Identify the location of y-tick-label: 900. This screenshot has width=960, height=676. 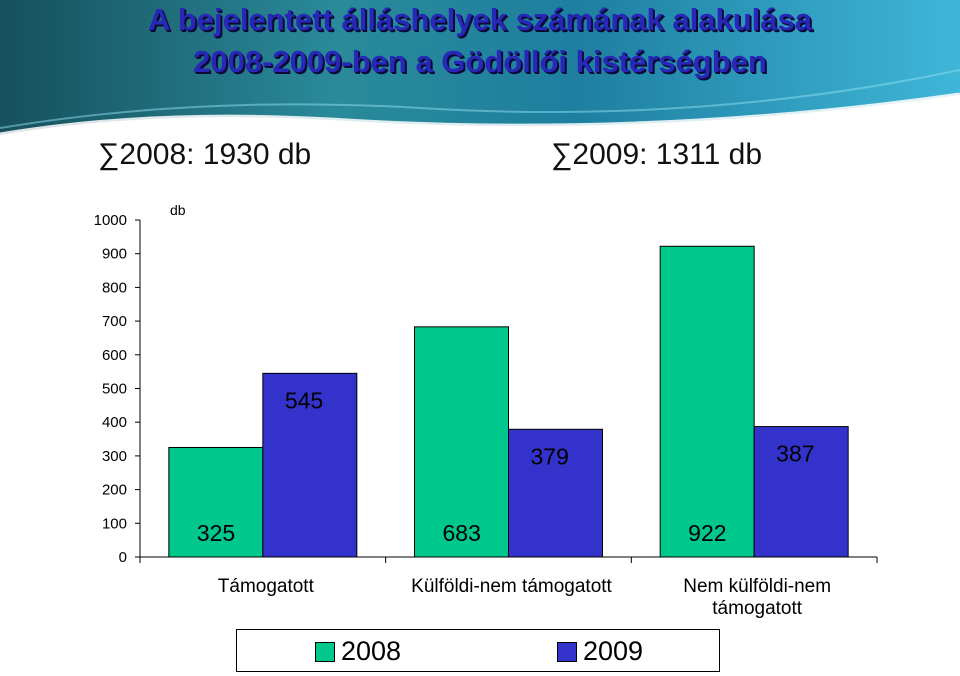
(114, 254).